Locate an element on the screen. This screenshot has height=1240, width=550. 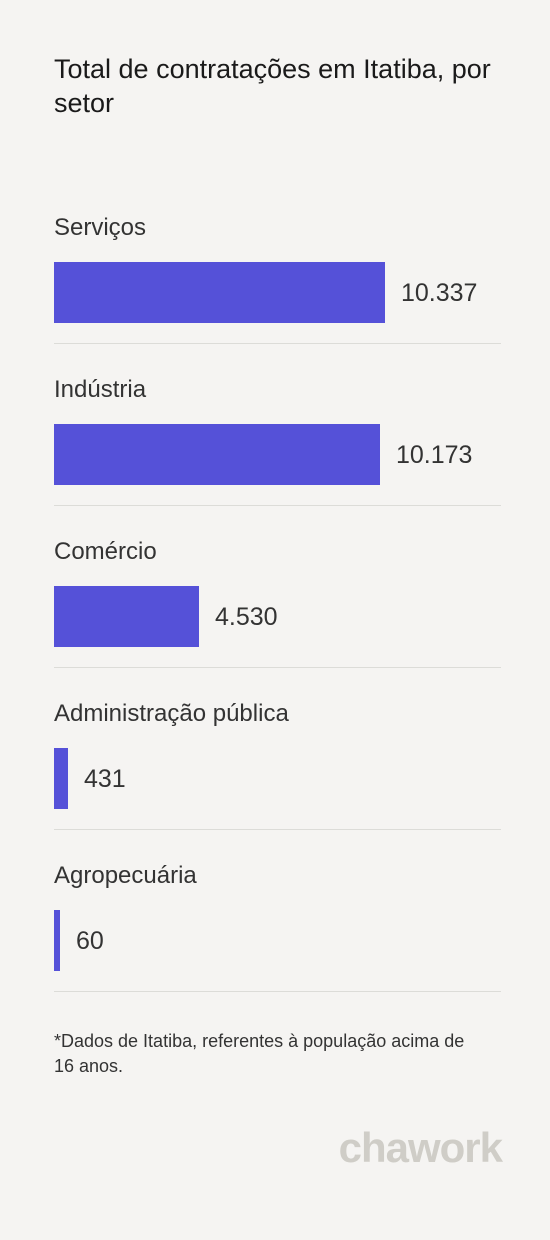
bar-value-label: 4.530 is located at coordinates (246, 617).